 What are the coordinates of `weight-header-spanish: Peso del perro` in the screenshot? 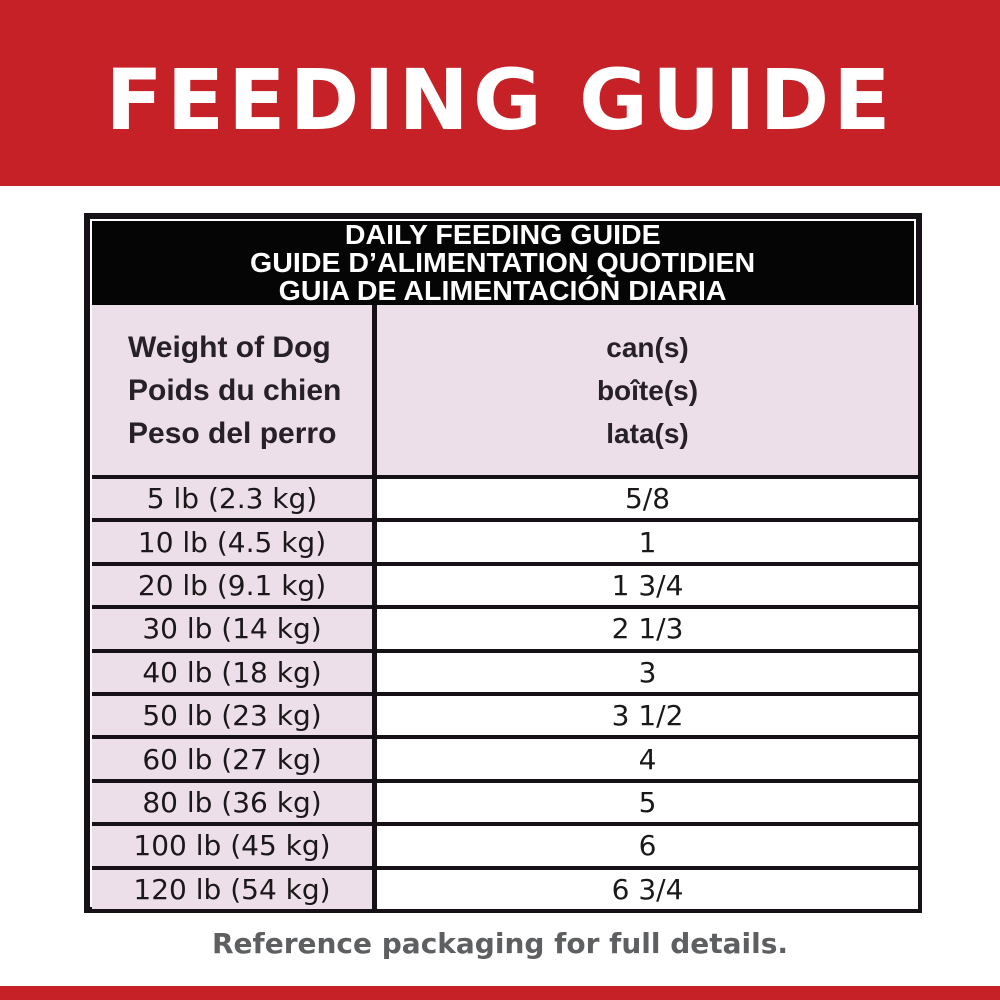 It's located at (232, 433).